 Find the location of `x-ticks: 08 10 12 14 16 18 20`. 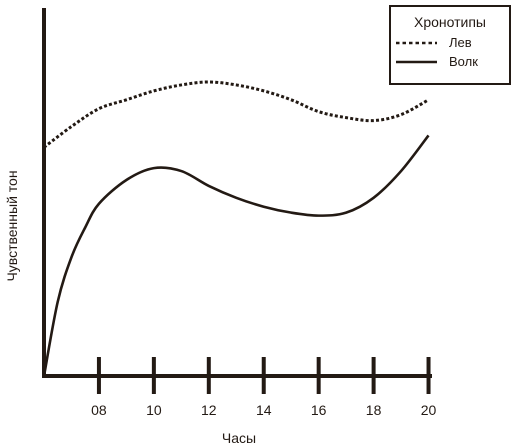

x-ticks: 08 10 12 14 16 18 20 is located at coordinates (264, 387).